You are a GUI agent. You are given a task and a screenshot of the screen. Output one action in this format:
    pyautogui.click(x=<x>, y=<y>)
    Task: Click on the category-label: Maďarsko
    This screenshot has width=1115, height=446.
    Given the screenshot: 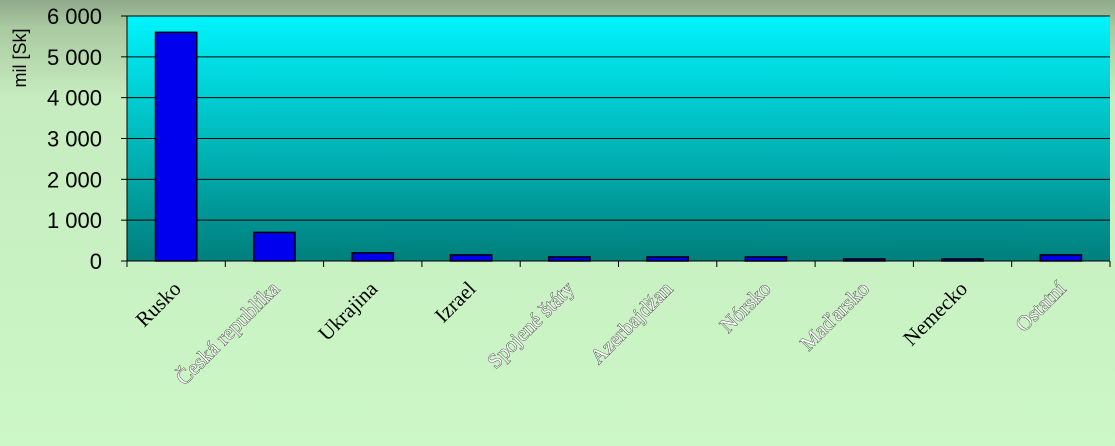 What is the action you would take?
    pyautogui.click(x=834, y=316)
    